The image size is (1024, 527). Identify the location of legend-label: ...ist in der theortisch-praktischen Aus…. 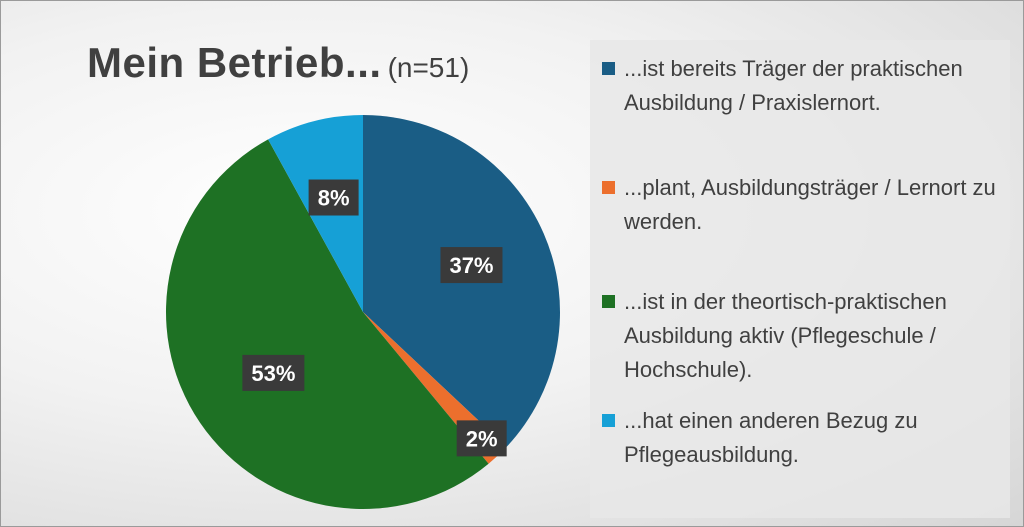
(785, 335).